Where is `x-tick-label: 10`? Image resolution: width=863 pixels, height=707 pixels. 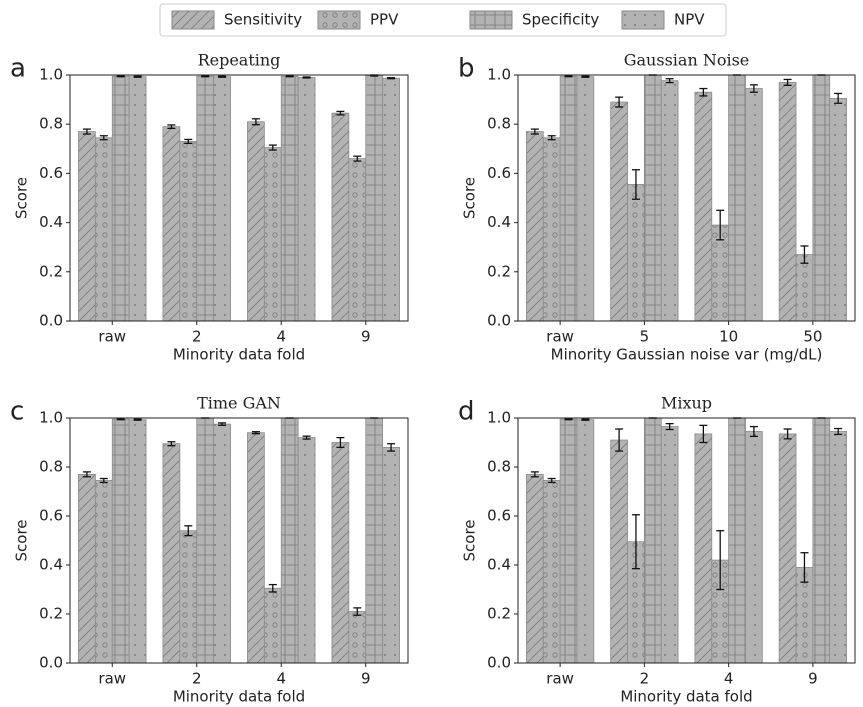
x-tick-label: 10 is located at coordinates (728, 337).